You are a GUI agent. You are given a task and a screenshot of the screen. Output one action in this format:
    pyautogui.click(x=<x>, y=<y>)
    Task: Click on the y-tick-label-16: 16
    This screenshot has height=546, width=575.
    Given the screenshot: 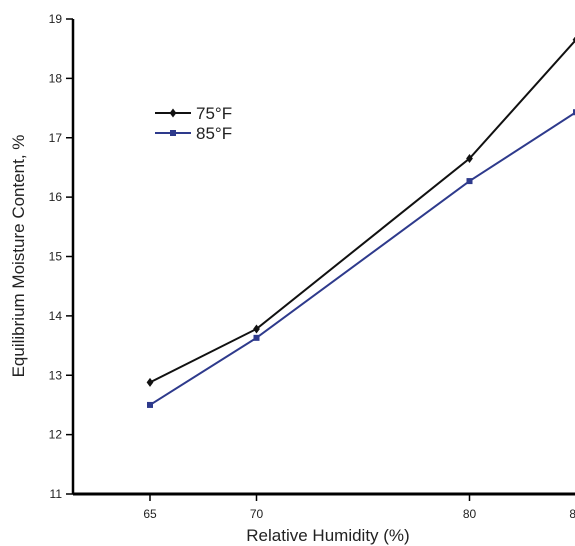 What is the action you would take?
    pyautogui.click(x=56, y=197)
    